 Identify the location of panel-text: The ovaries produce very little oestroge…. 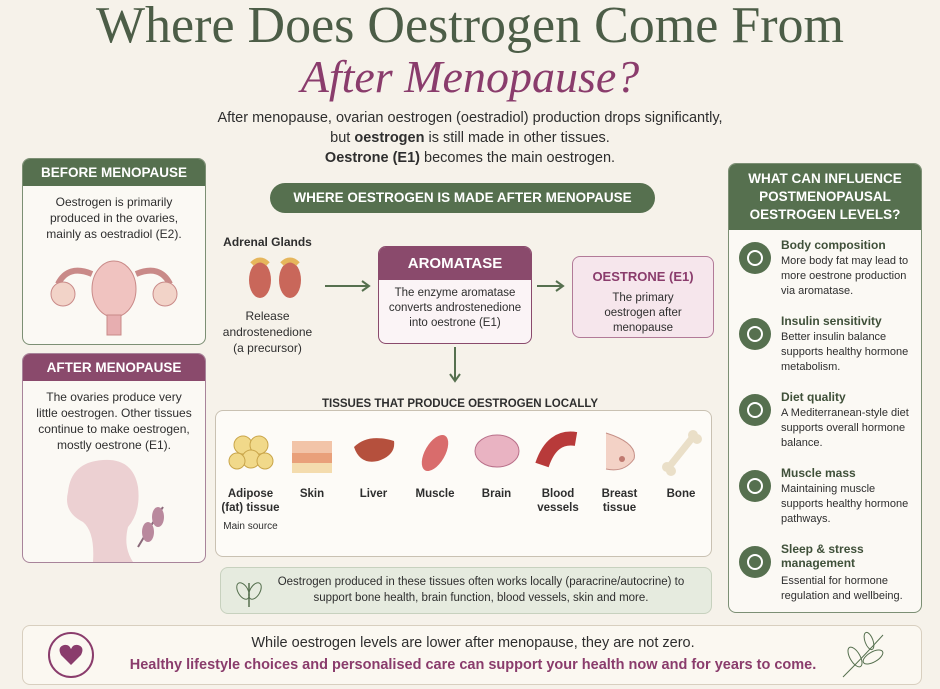
(114, 421).